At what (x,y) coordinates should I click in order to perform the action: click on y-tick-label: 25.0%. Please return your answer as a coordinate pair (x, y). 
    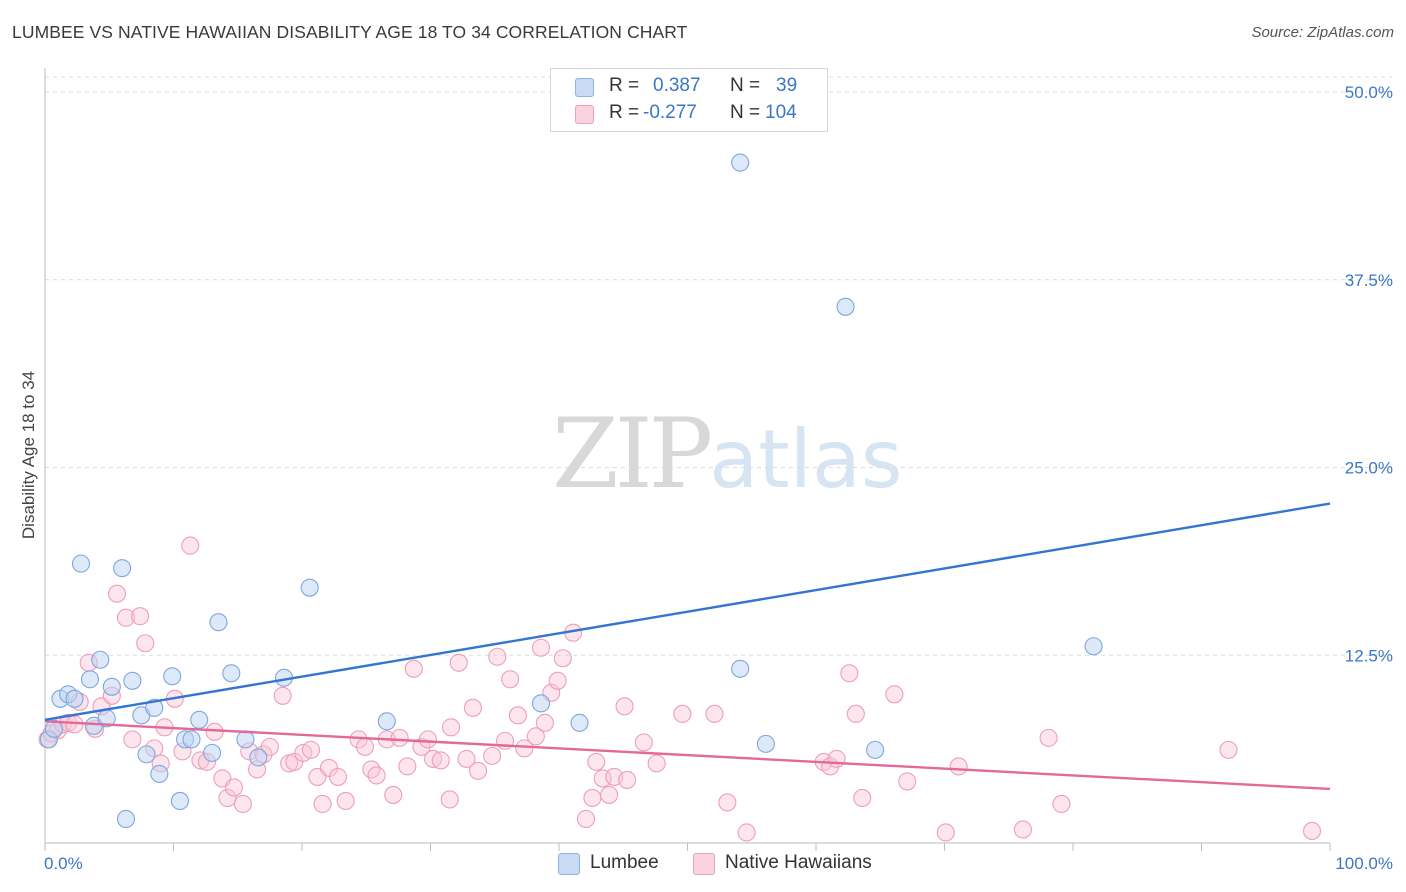
    Looking at the image, I should click on (1369, 468).